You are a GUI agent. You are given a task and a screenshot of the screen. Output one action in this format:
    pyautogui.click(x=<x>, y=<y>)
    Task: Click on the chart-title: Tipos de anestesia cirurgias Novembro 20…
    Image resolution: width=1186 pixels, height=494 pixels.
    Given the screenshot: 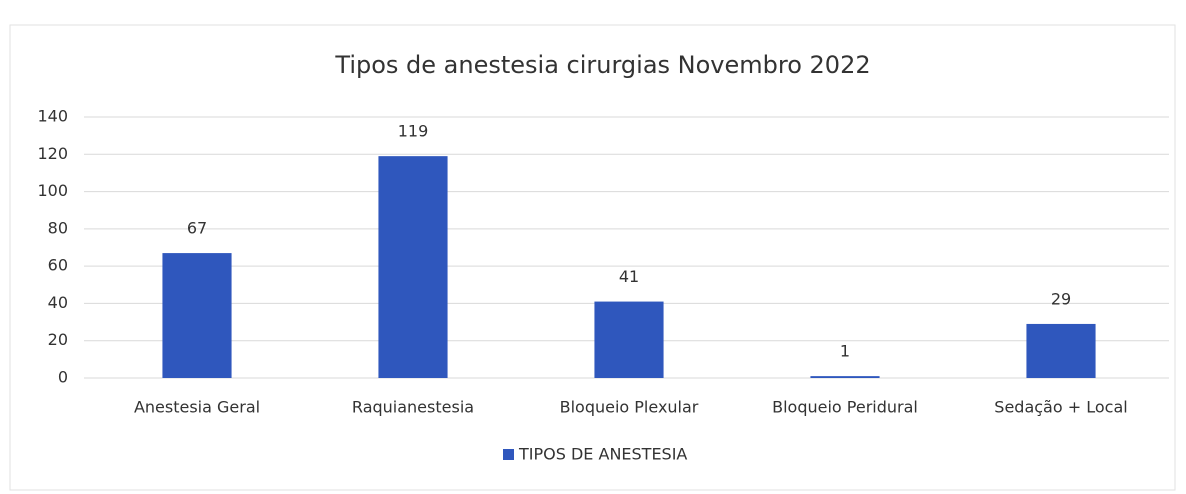 What is the action you would take?
    pyautogui.click(x=602, y=65)
    